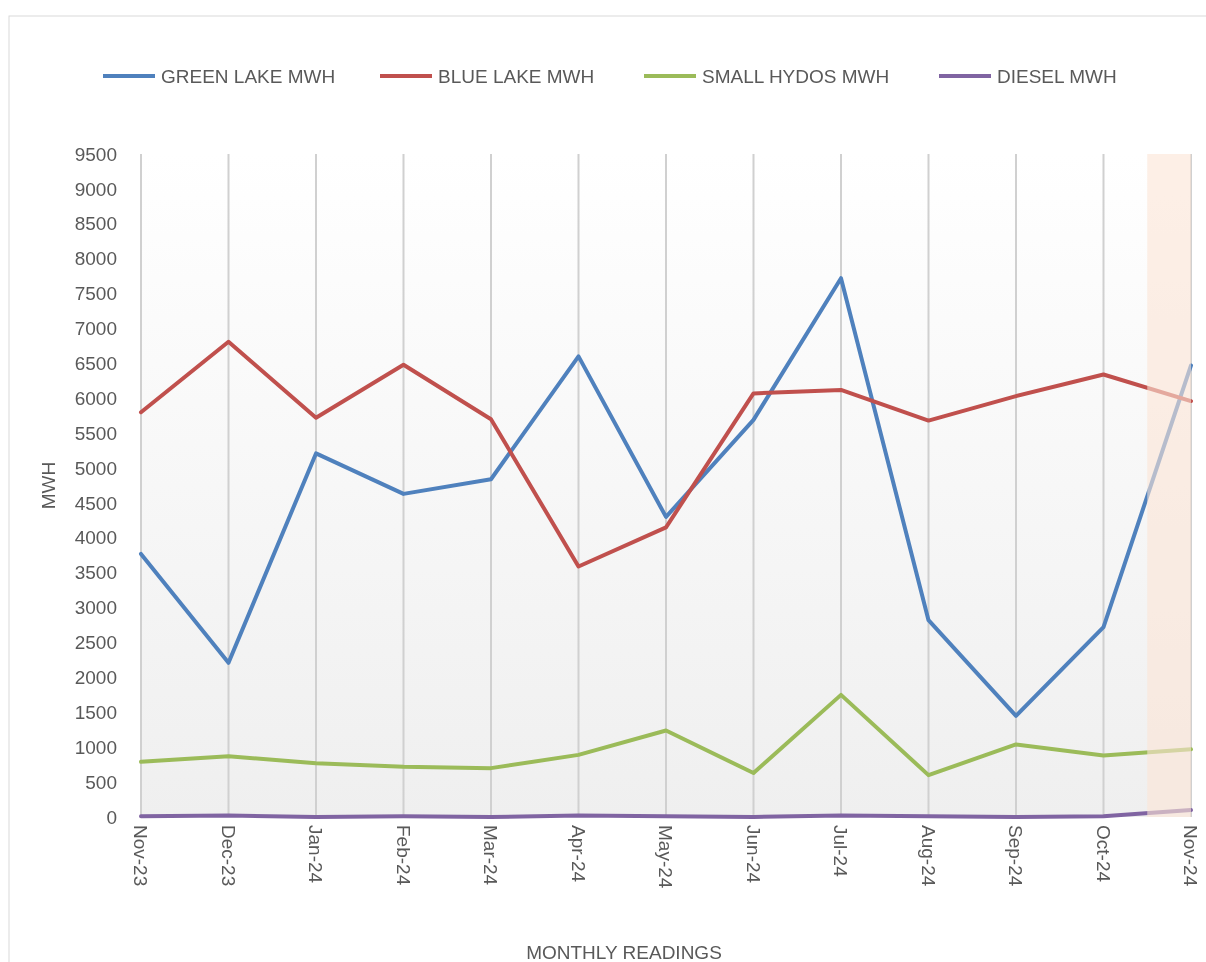 The height and width of the screenshot is (962, 1206). I want to click on x-tick-label: Sep-24, so click(1016, 856).